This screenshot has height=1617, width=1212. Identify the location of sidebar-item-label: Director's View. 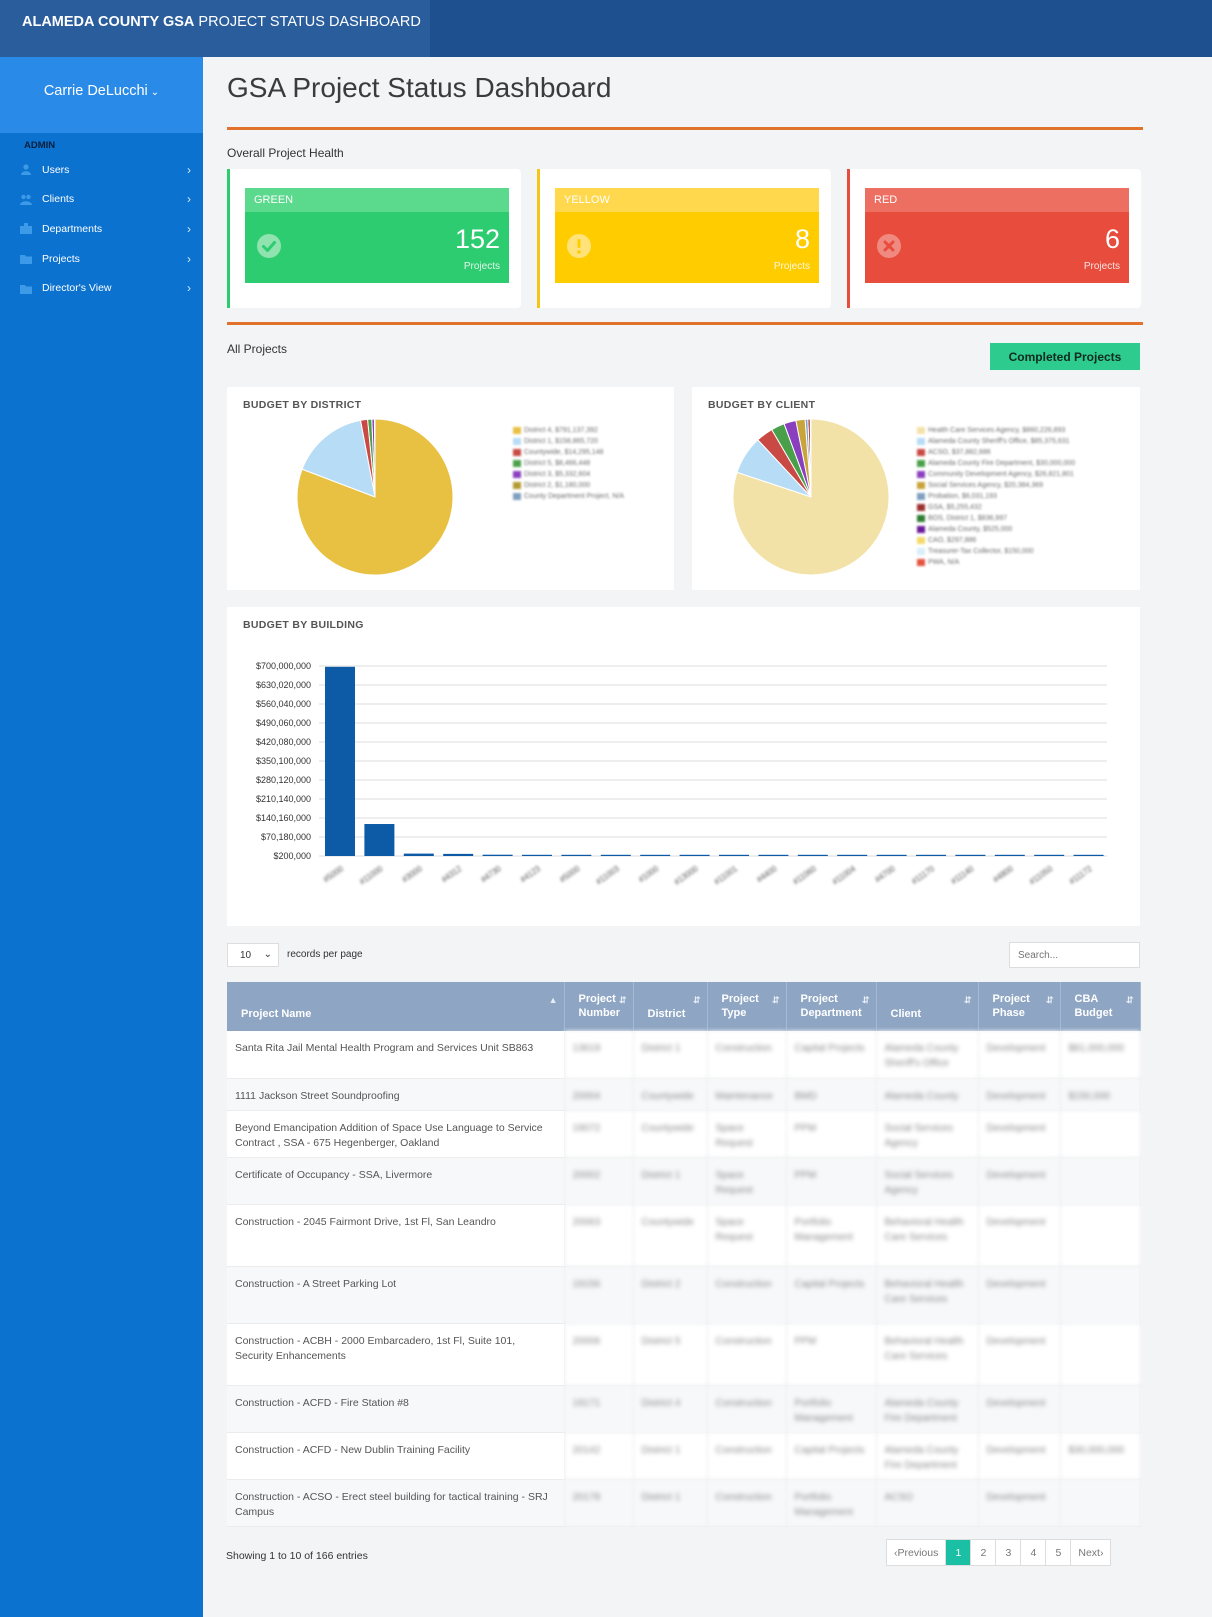
(77, 288).